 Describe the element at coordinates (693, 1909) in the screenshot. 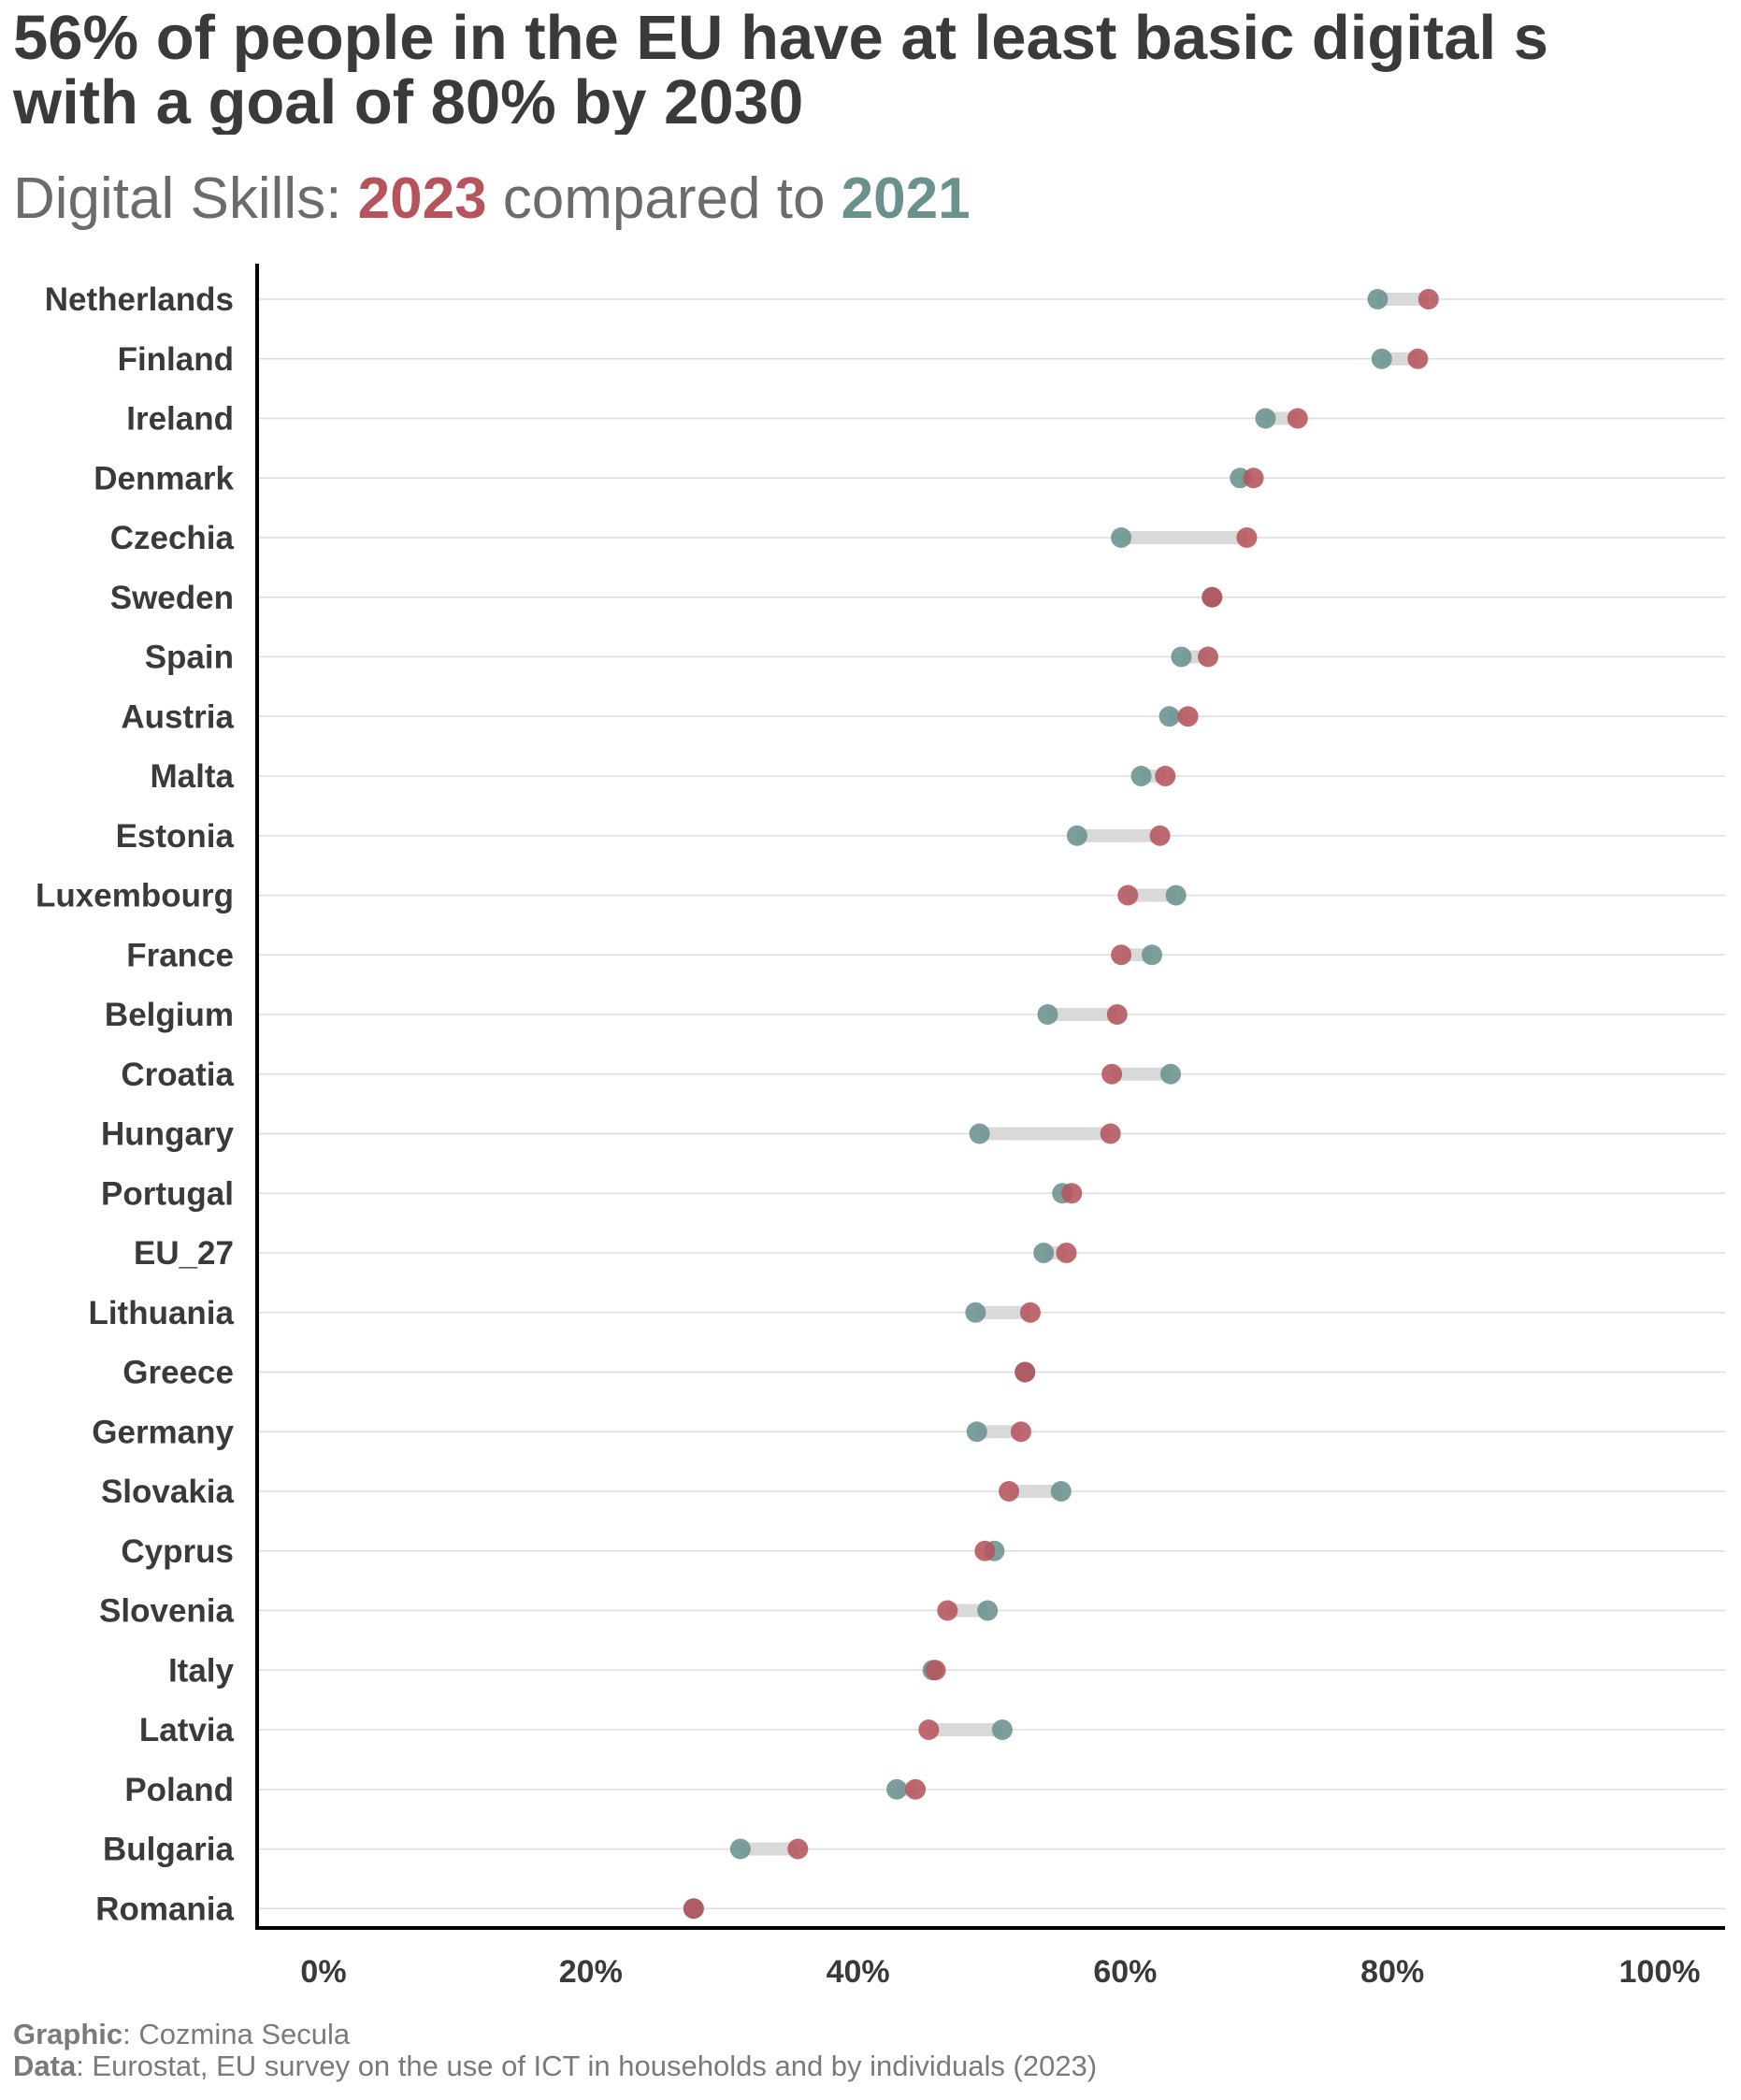

I see `point-2023-romania` at that location.